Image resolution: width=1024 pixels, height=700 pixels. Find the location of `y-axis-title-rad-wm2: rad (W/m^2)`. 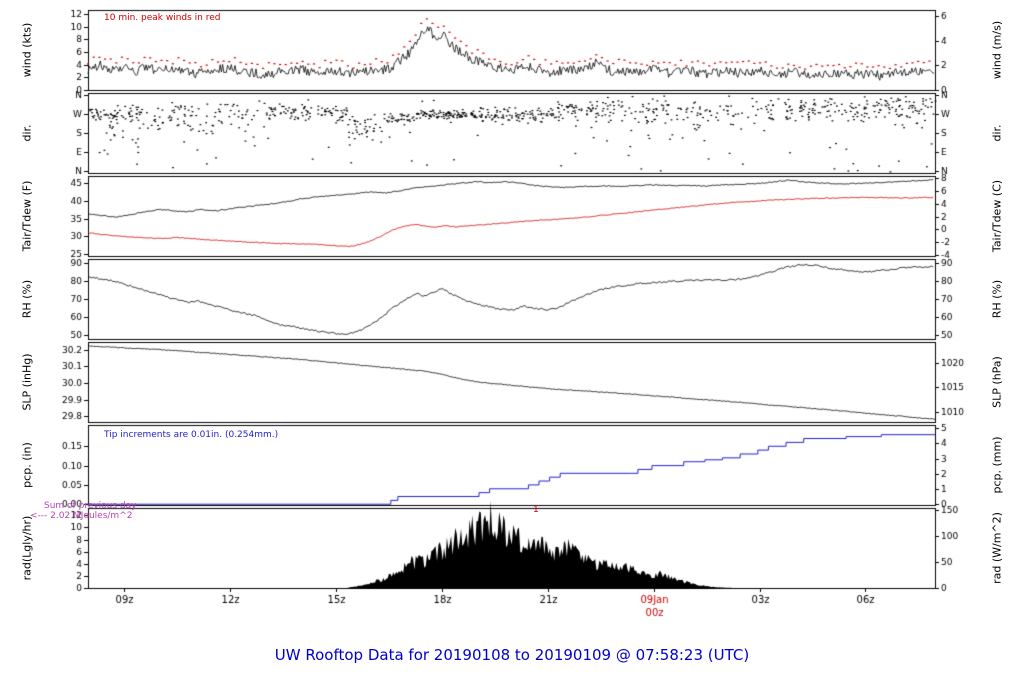

y-axis-title-rad-wm2: rad (W/m^2) is located at coordinates (997, 548).